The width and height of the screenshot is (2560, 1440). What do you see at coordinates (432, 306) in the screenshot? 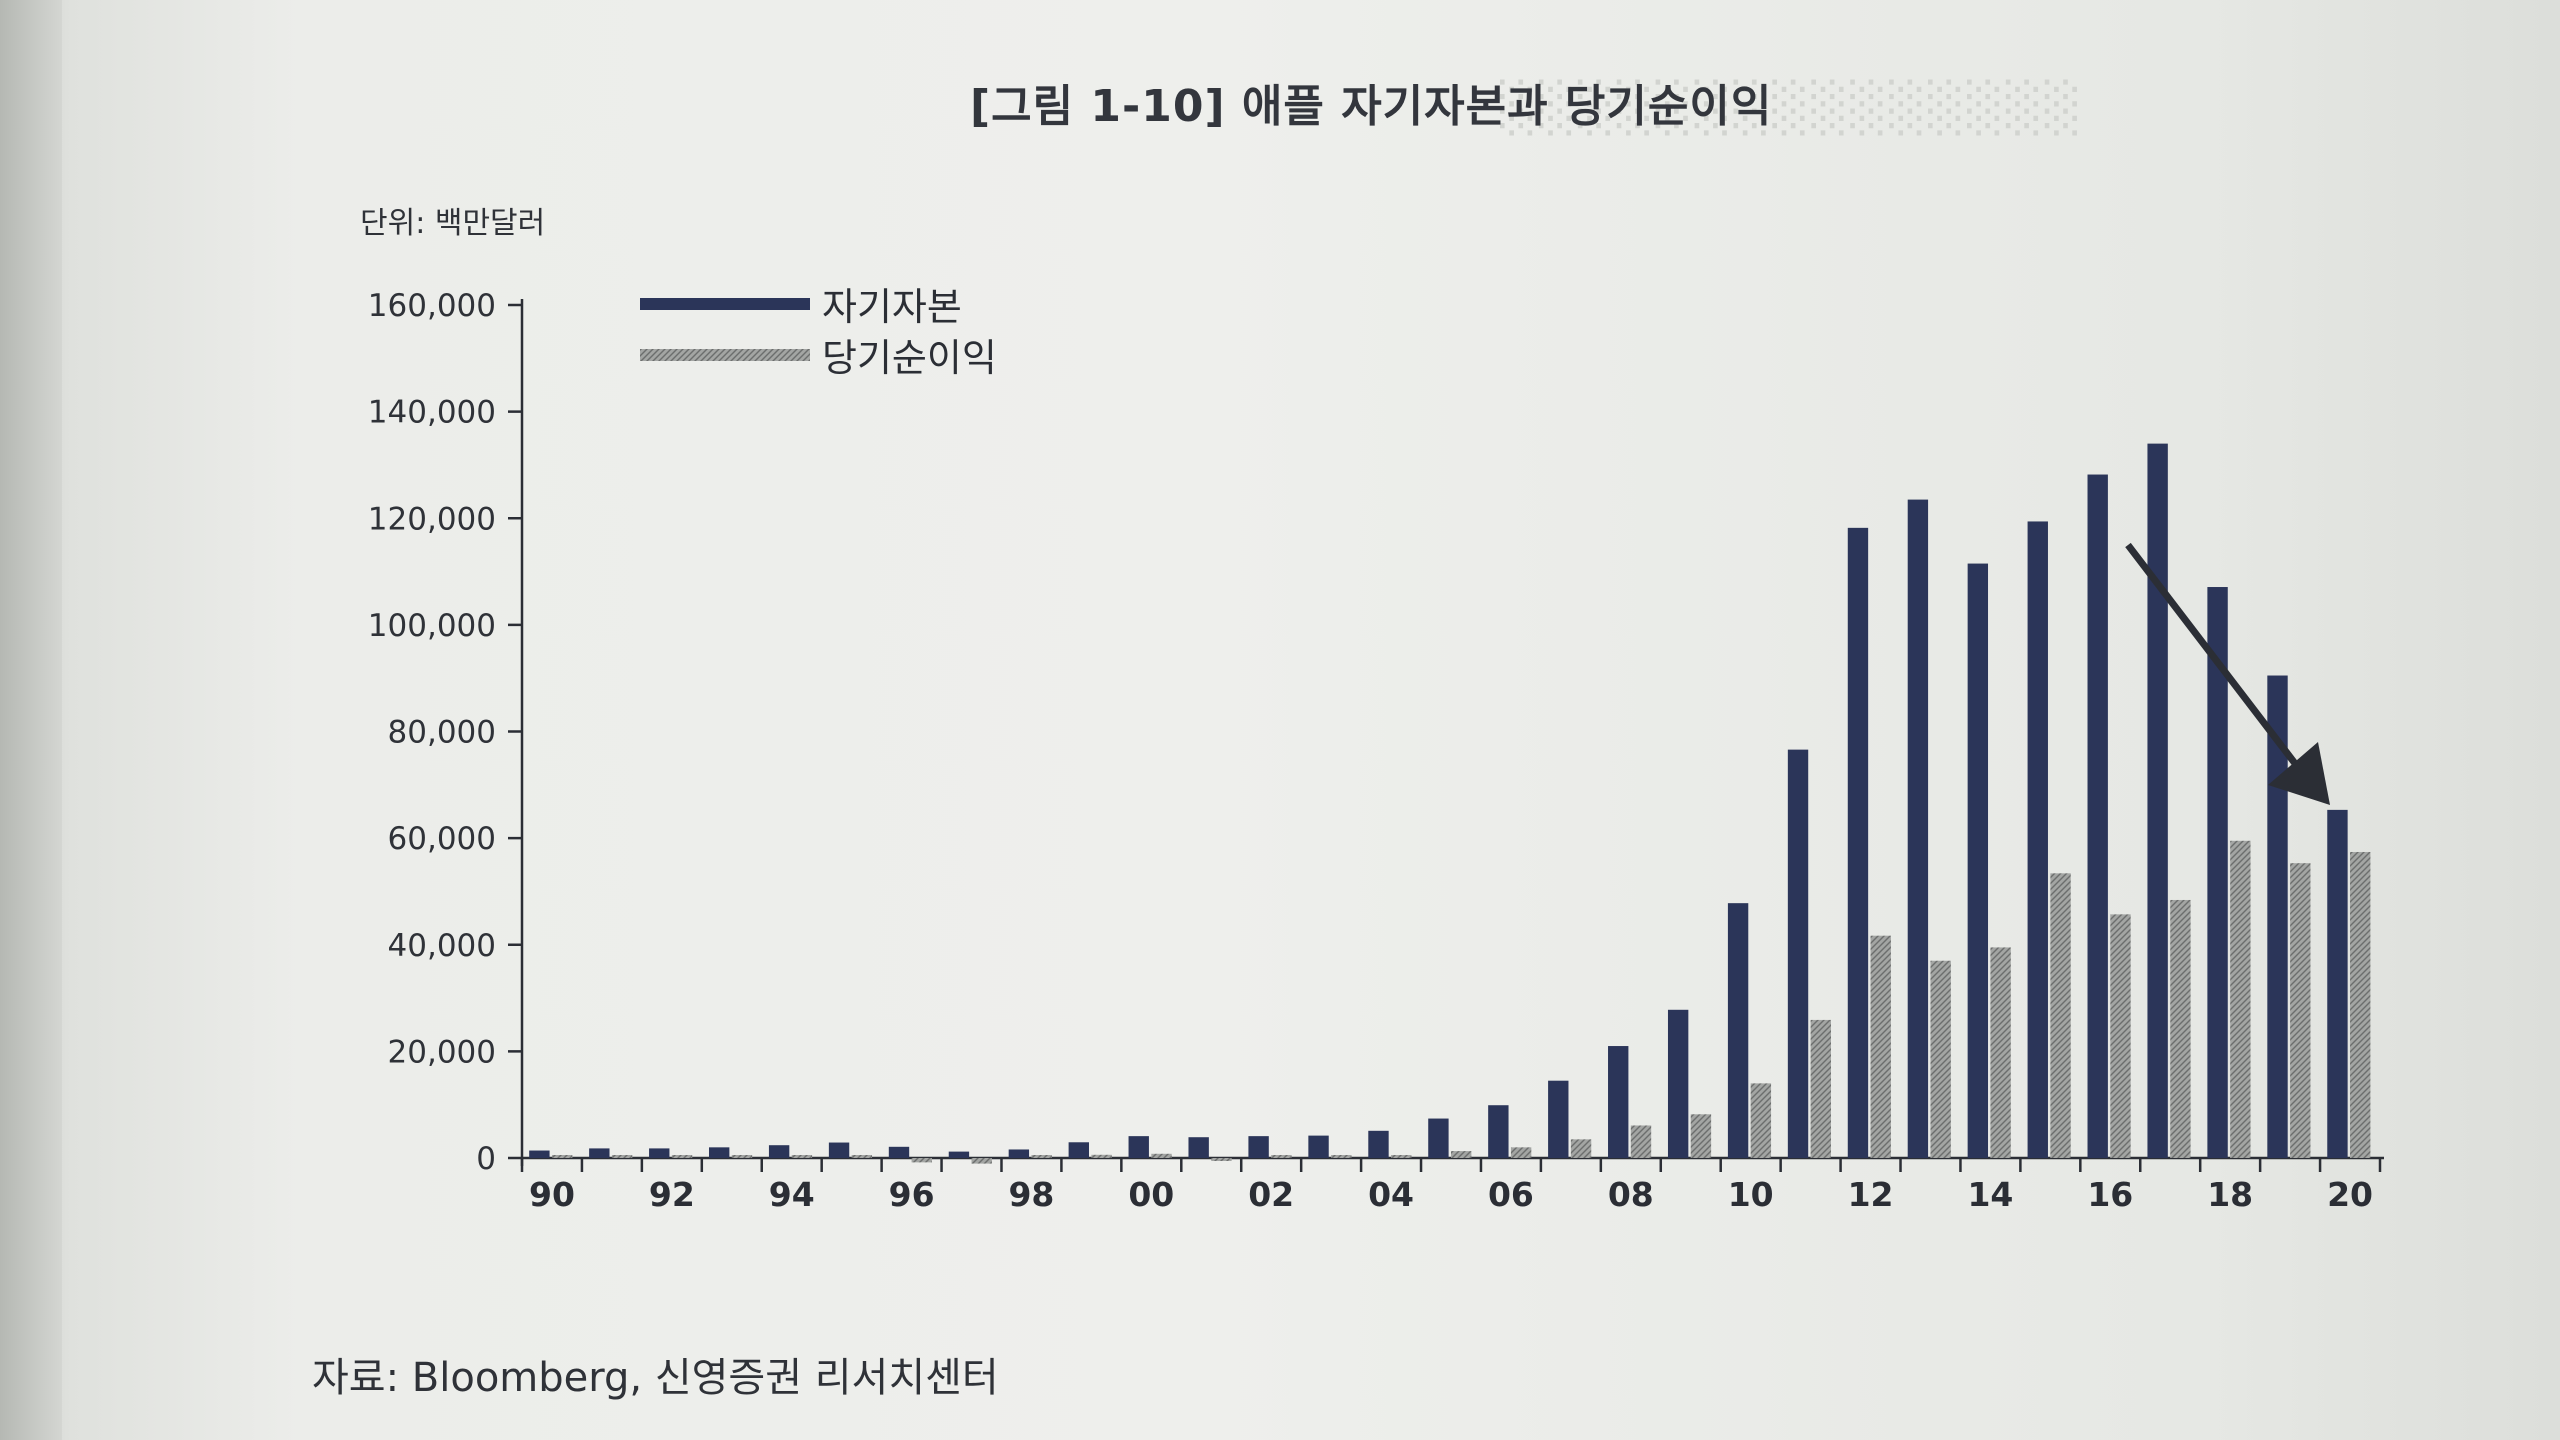
I see `y-tick-label: 160,000` at bounding box center [432, 306].